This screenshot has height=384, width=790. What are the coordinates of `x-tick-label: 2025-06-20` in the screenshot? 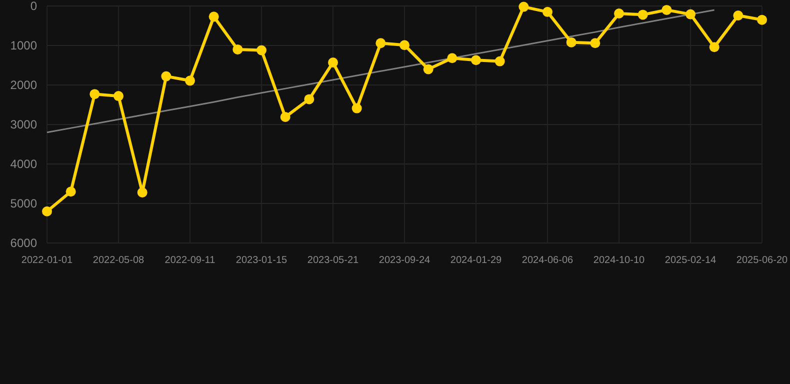 It's located at (762, 260).